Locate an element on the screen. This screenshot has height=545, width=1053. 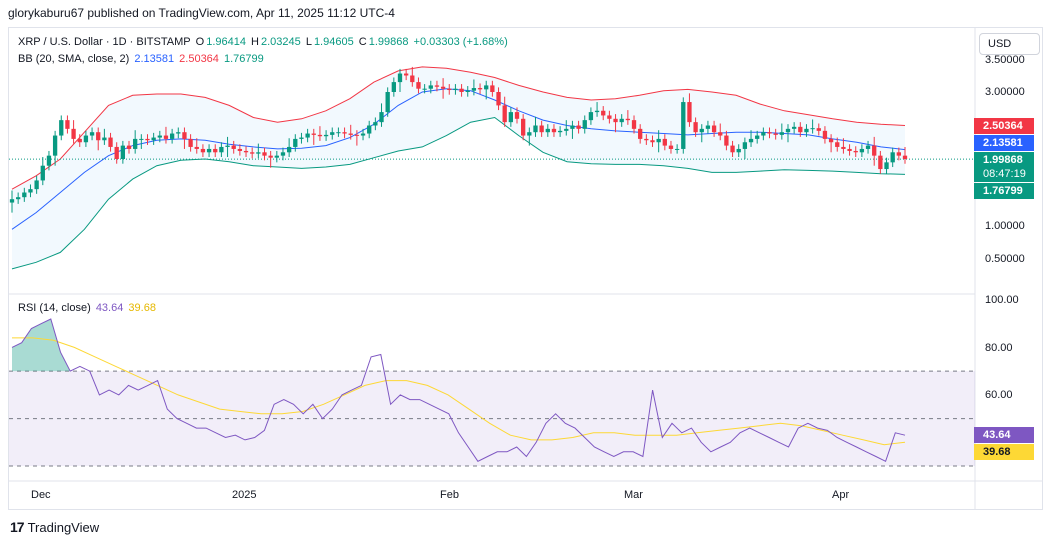
low-value: 1.94605 is located at coordinates (333, 42).